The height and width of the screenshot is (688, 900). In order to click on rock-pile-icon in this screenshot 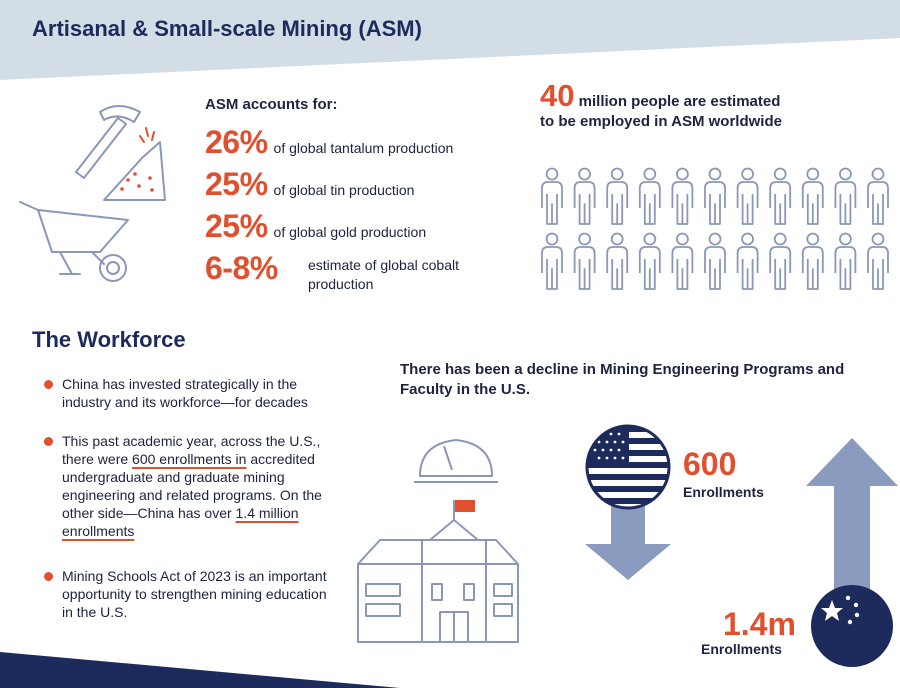, I will do `click(134, 171)`.